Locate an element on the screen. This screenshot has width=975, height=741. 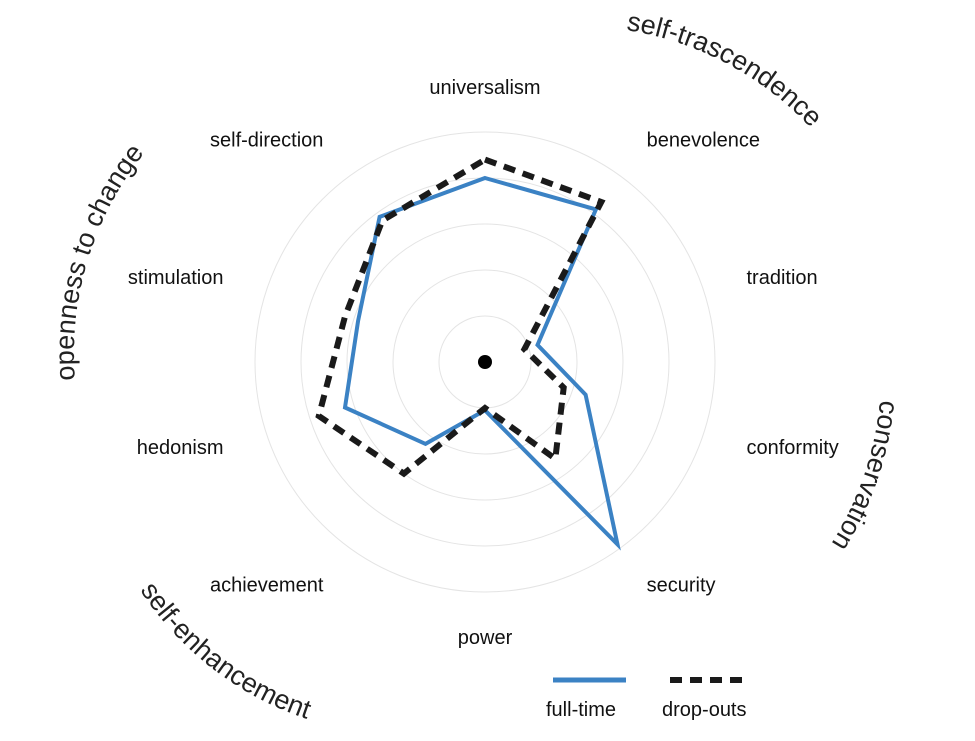
legend-label-drop-outs: drop-outs is located at coordinates (704, 710).